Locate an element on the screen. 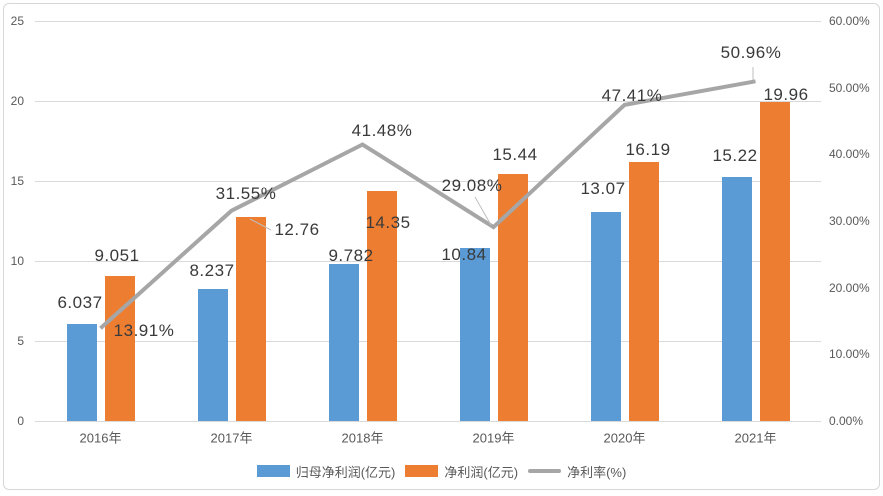  bar-net-profit-2020年 is located at coordinates (643, 291).